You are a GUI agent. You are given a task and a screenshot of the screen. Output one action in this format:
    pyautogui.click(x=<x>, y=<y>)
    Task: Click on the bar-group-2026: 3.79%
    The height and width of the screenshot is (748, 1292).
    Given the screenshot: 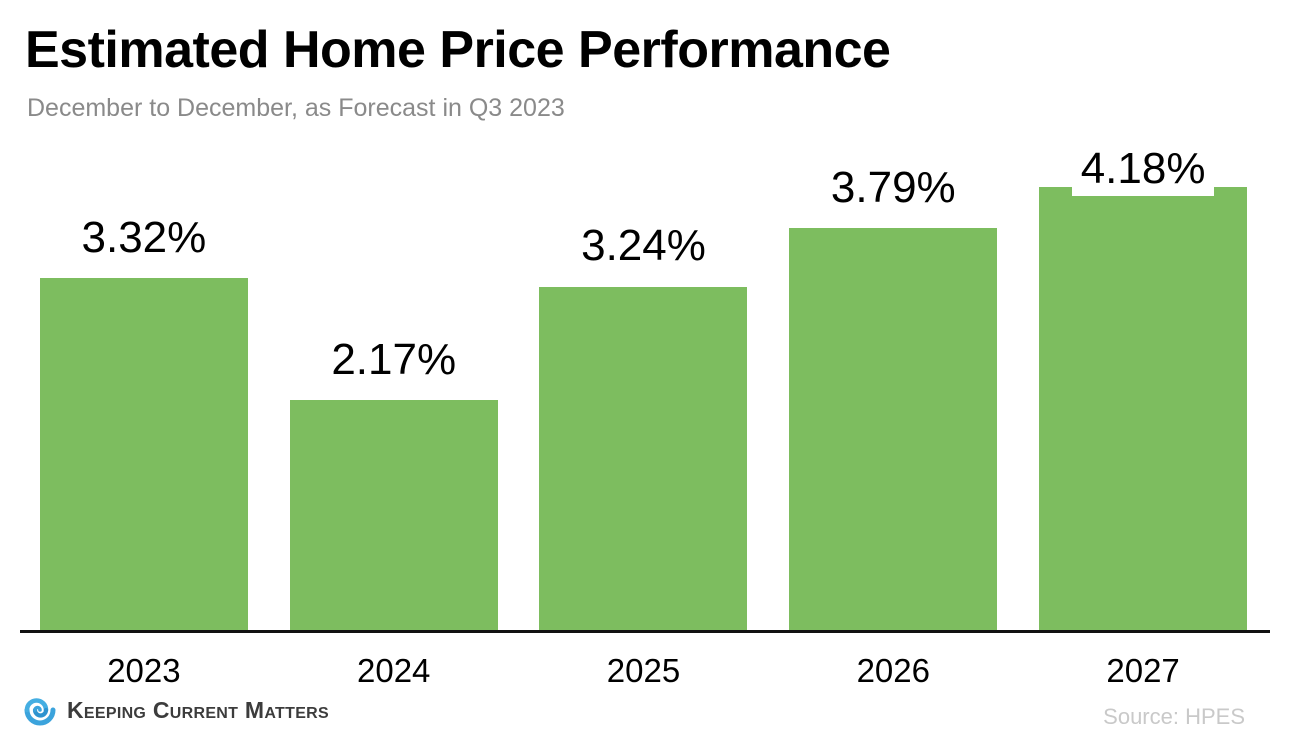 What is the action you would take?
    pyautogui.click(x=893, y=396)
    